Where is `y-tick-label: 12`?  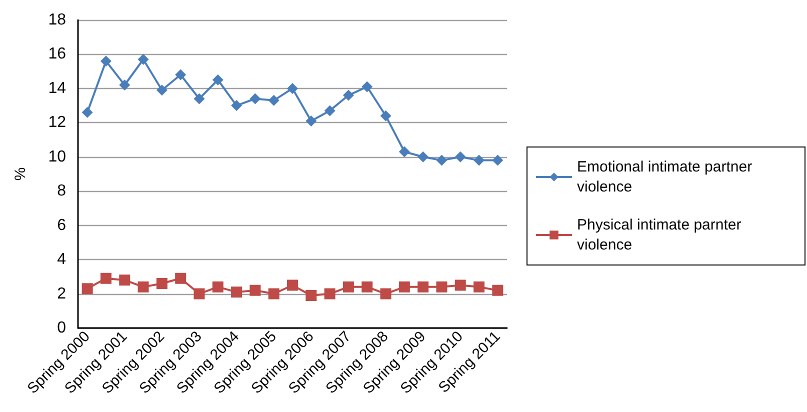
y-tick-label: 12 is located at coordinates (57, 123).